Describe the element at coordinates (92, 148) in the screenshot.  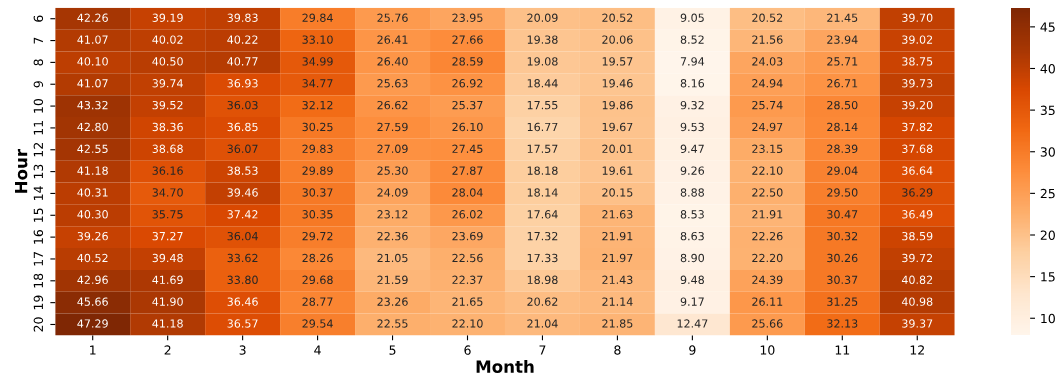
I see `data-label: 42.55` at that location.